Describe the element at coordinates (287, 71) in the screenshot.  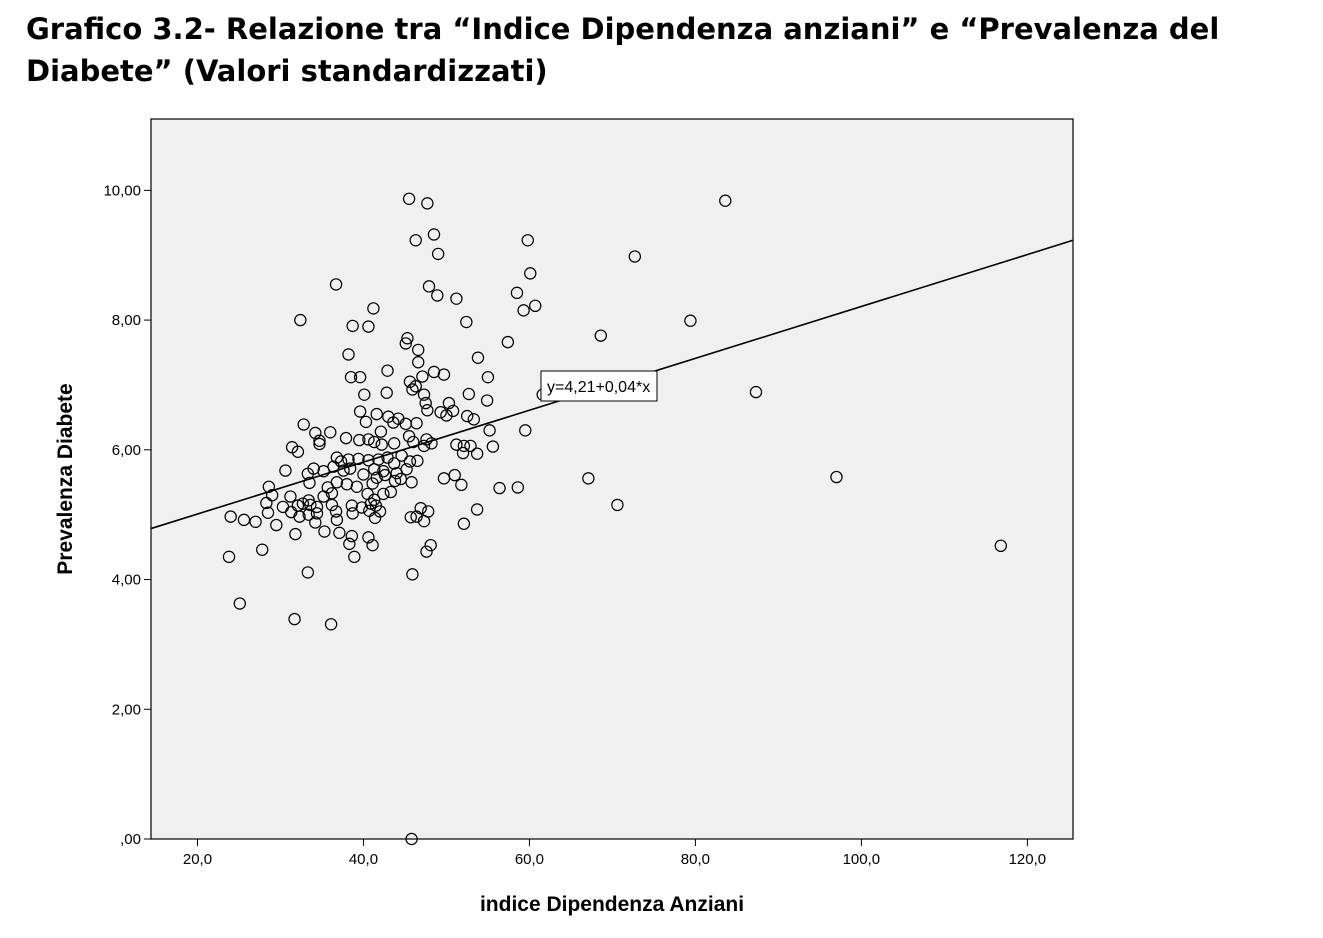
I see `chart-title-line-2: Diabete” (Valori standardizzati)` at that location.